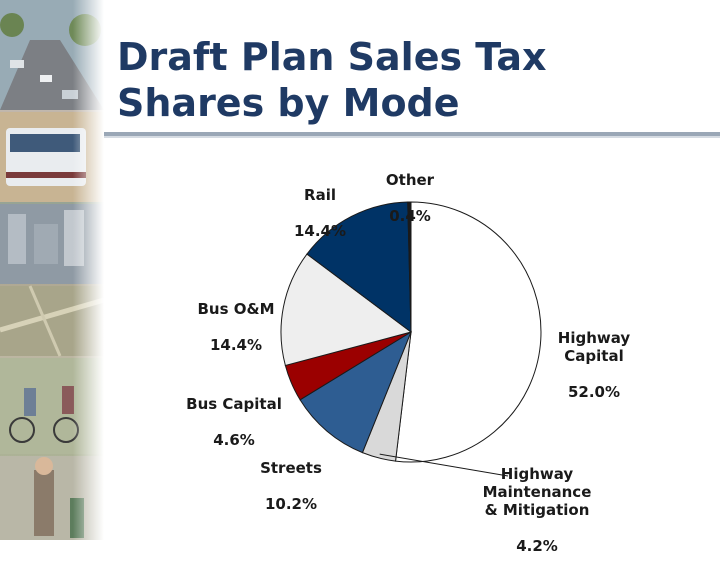 This screenshot has height=573, width=720. What do you see at coordinates (291, 504) in the screenshot?
I see `label-streets-value: 10.2%` at bounding box center [291, 504].